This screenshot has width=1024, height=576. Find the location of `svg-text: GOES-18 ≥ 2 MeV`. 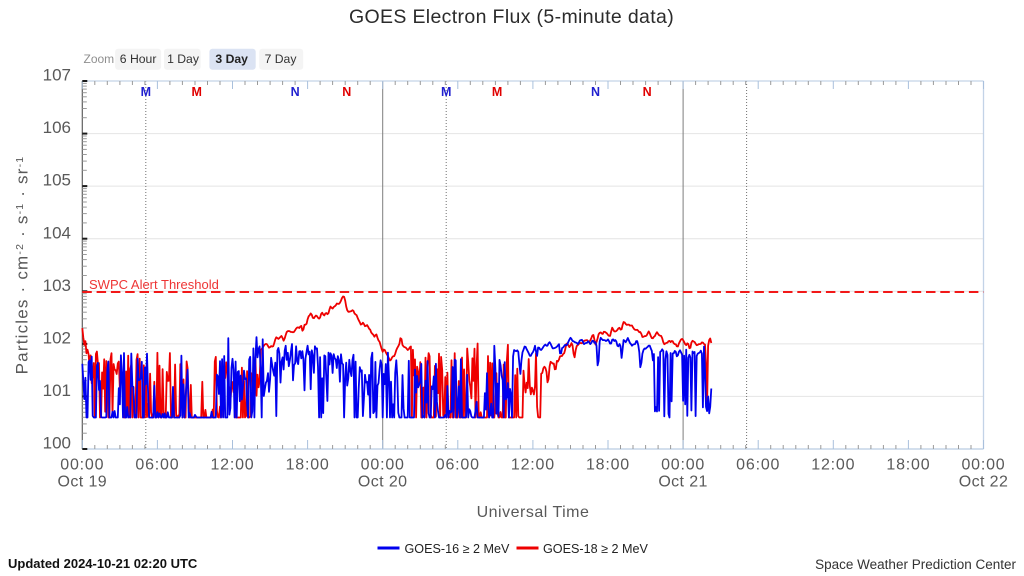

svg-text: GOES-18 ≥ 2 MeV is located at coordinates (596, 549).